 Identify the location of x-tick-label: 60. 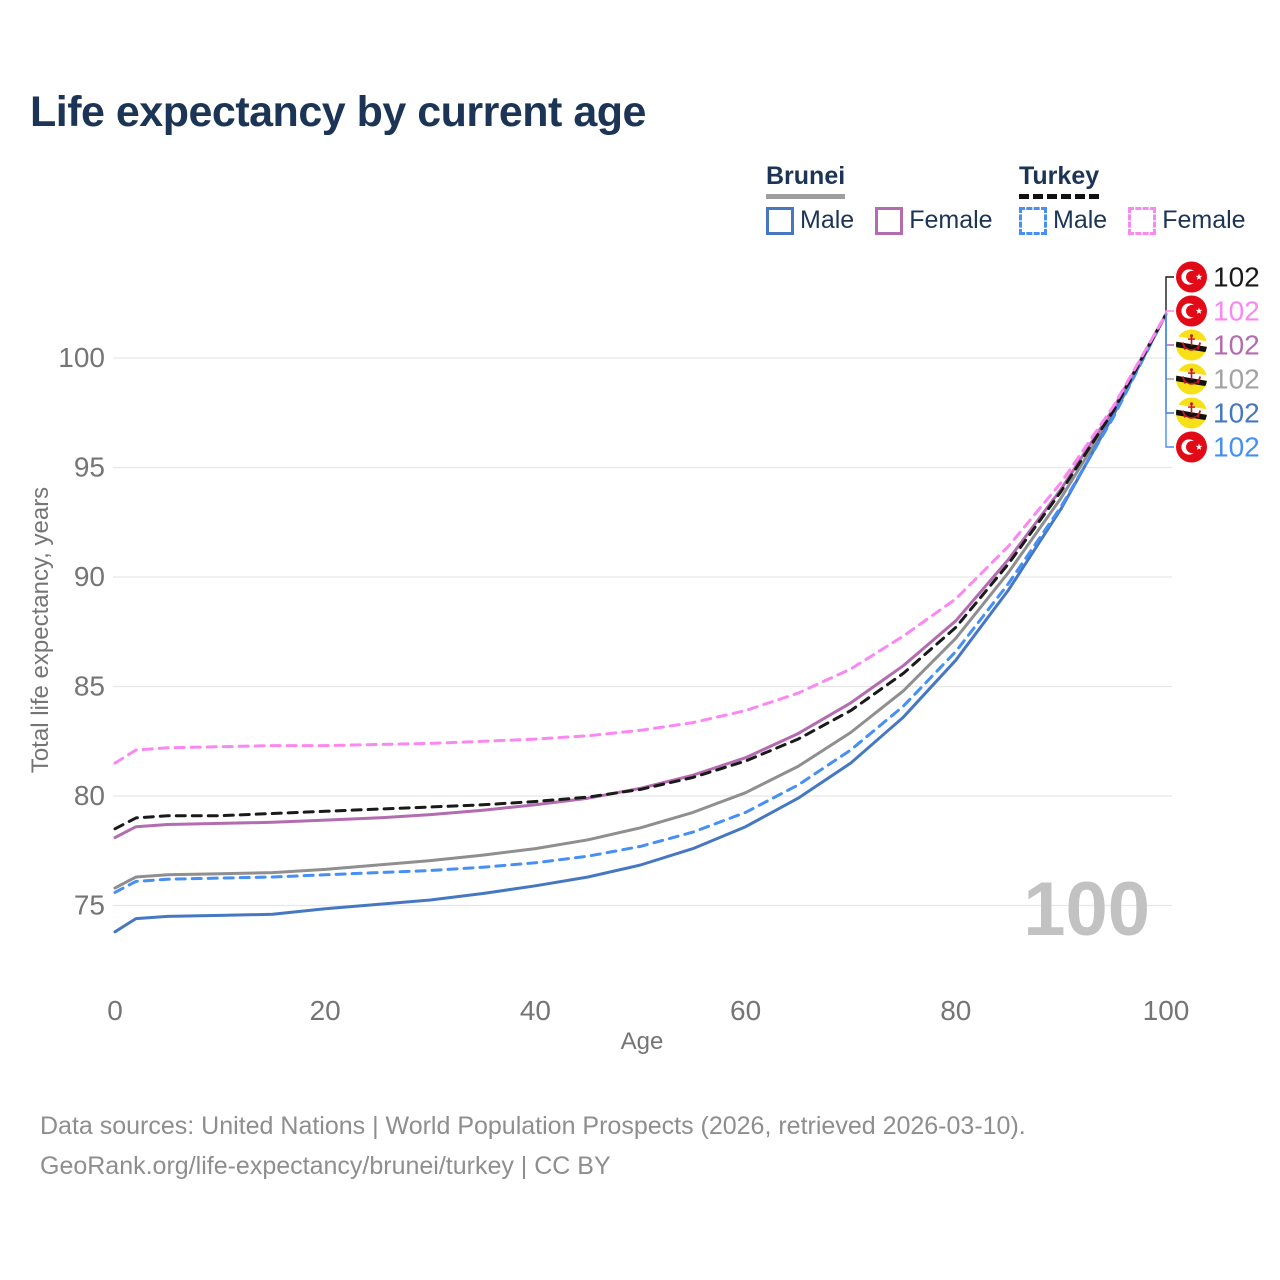
(745, 1010).